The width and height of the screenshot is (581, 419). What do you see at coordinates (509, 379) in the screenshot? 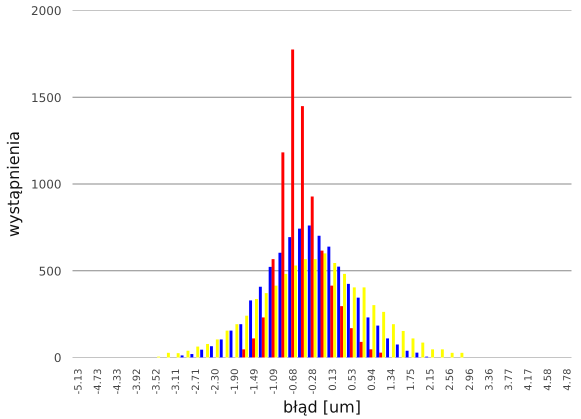
I see `x-tick-label: 3.77` at bounding box center [509, 379].